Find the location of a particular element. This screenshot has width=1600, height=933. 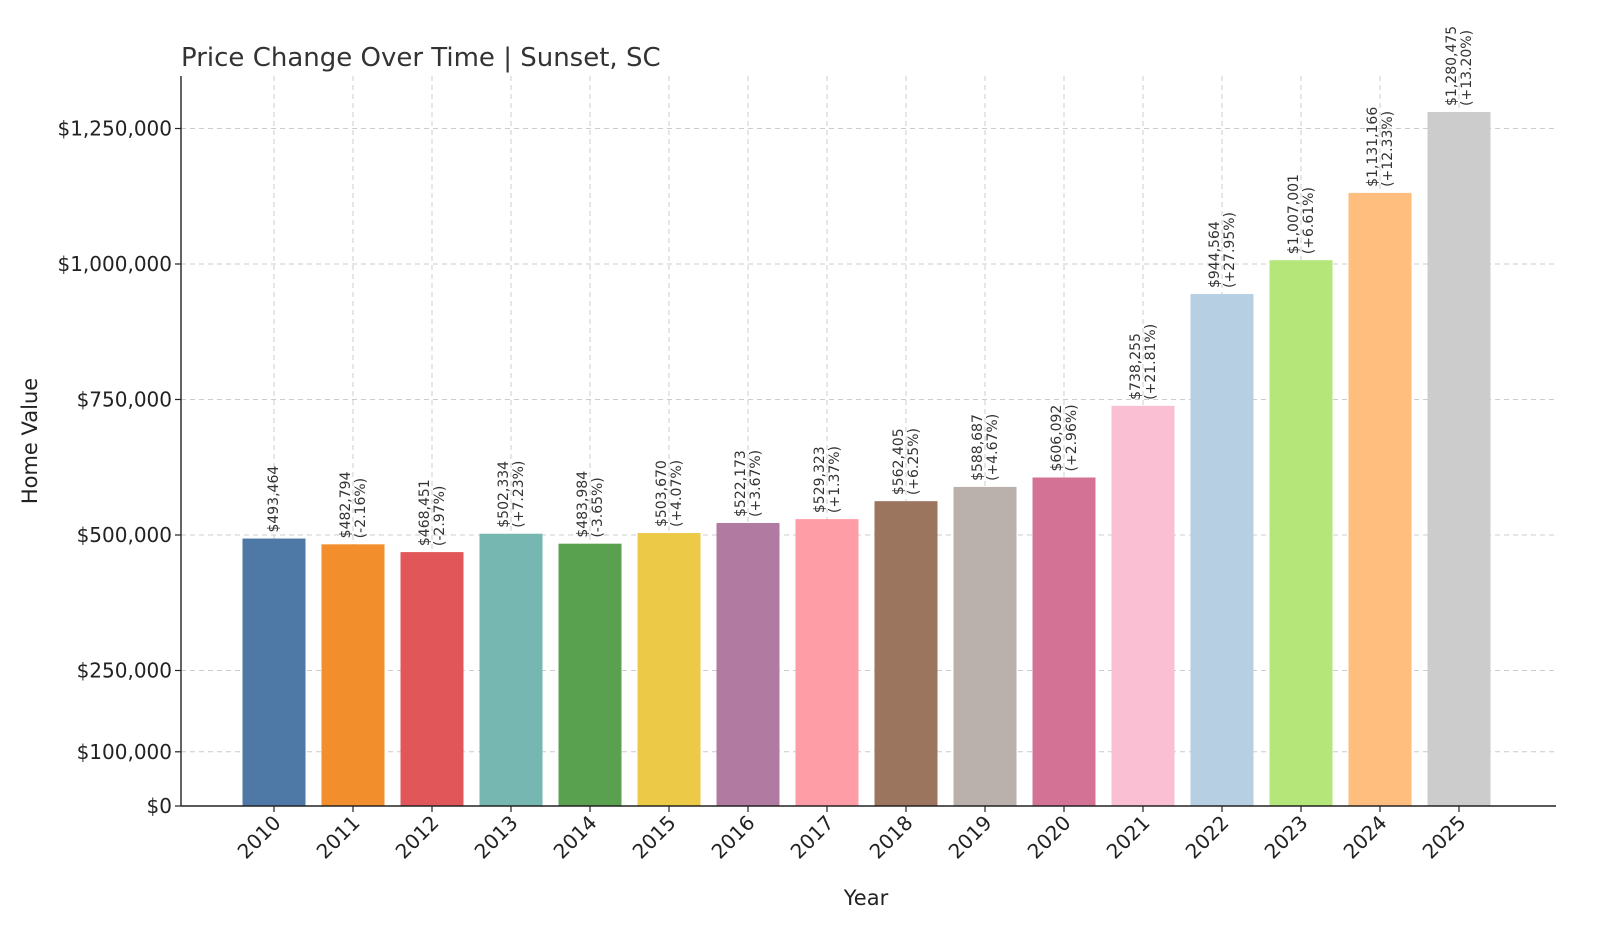

change-label: (+3.67%) is located at coordinates (756, 483).